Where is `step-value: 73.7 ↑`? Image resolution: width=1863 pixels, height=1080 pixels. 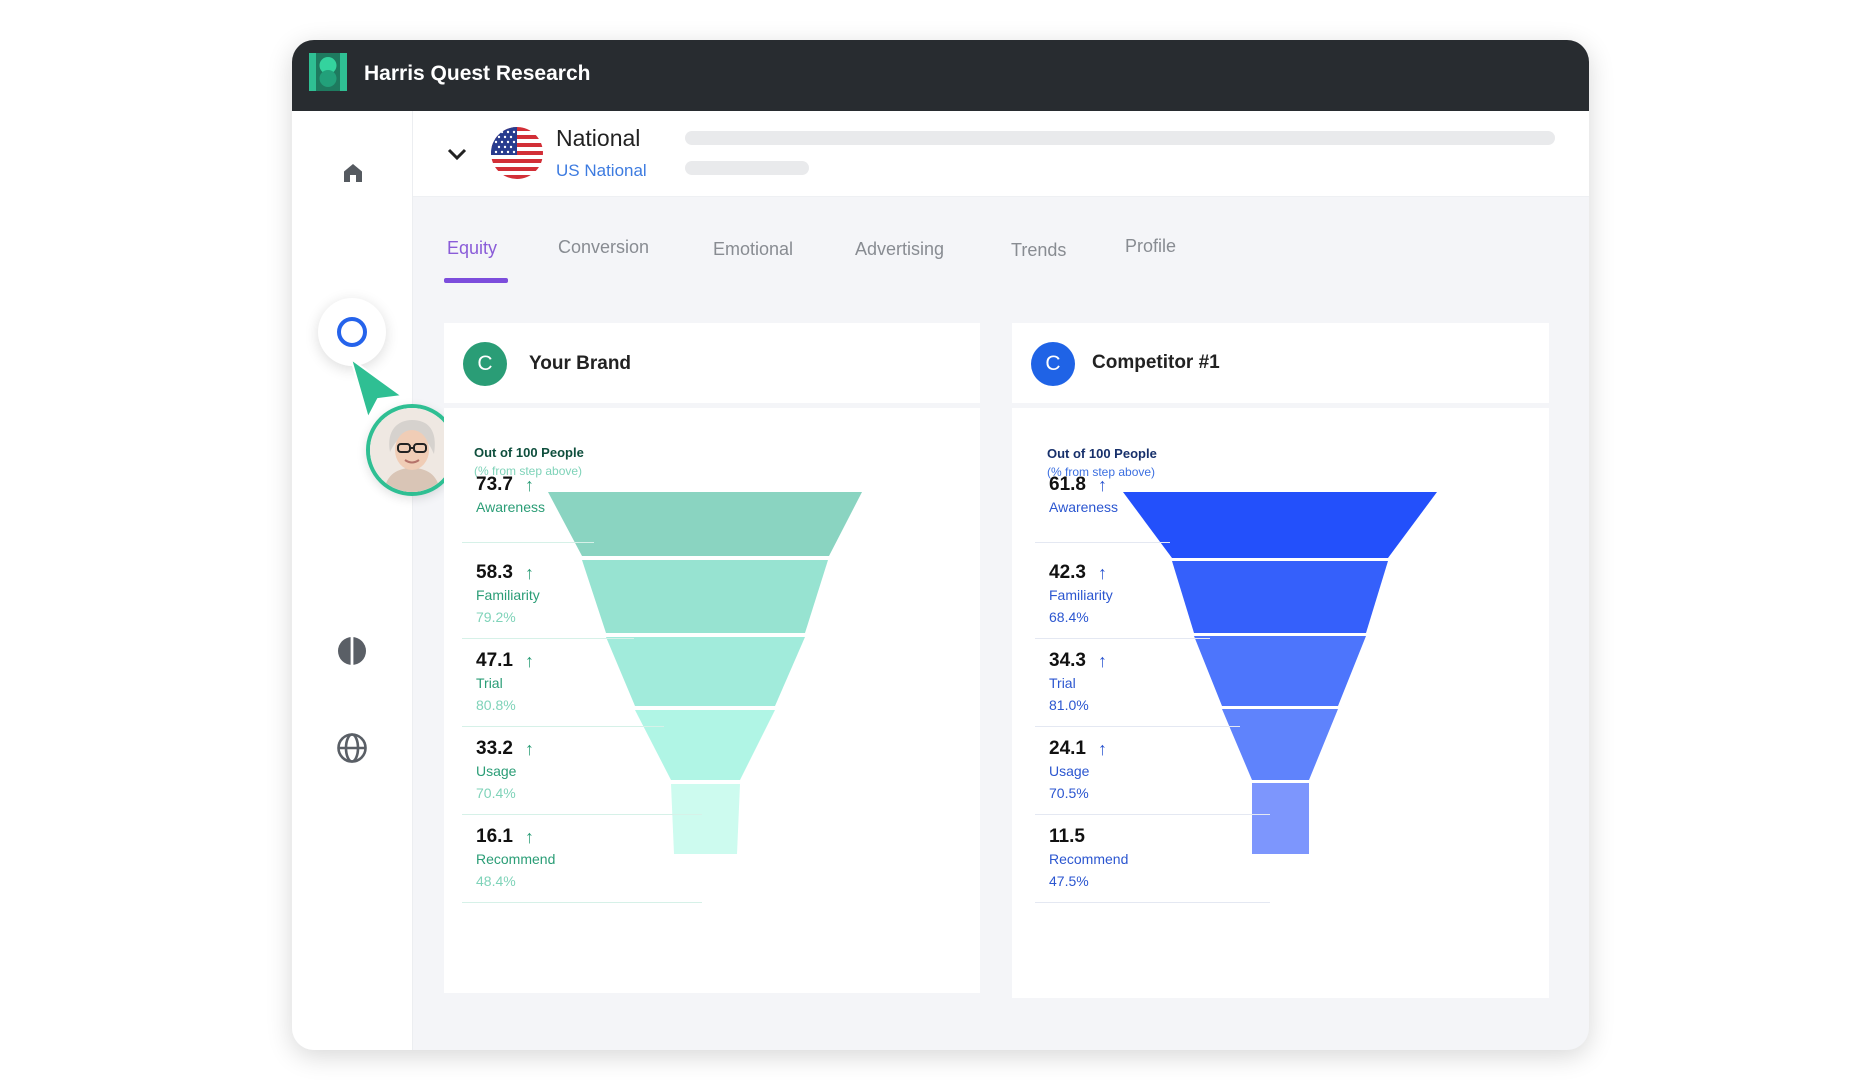
step-value: 73.7 ↑ is located at coordinates (596, 485).